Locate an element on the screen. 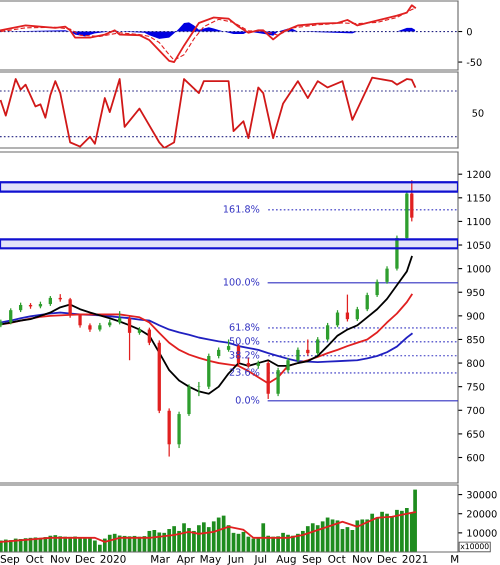 The image size is (500, 565). y-tick-label: 950 is located at coordinates (475, 292).